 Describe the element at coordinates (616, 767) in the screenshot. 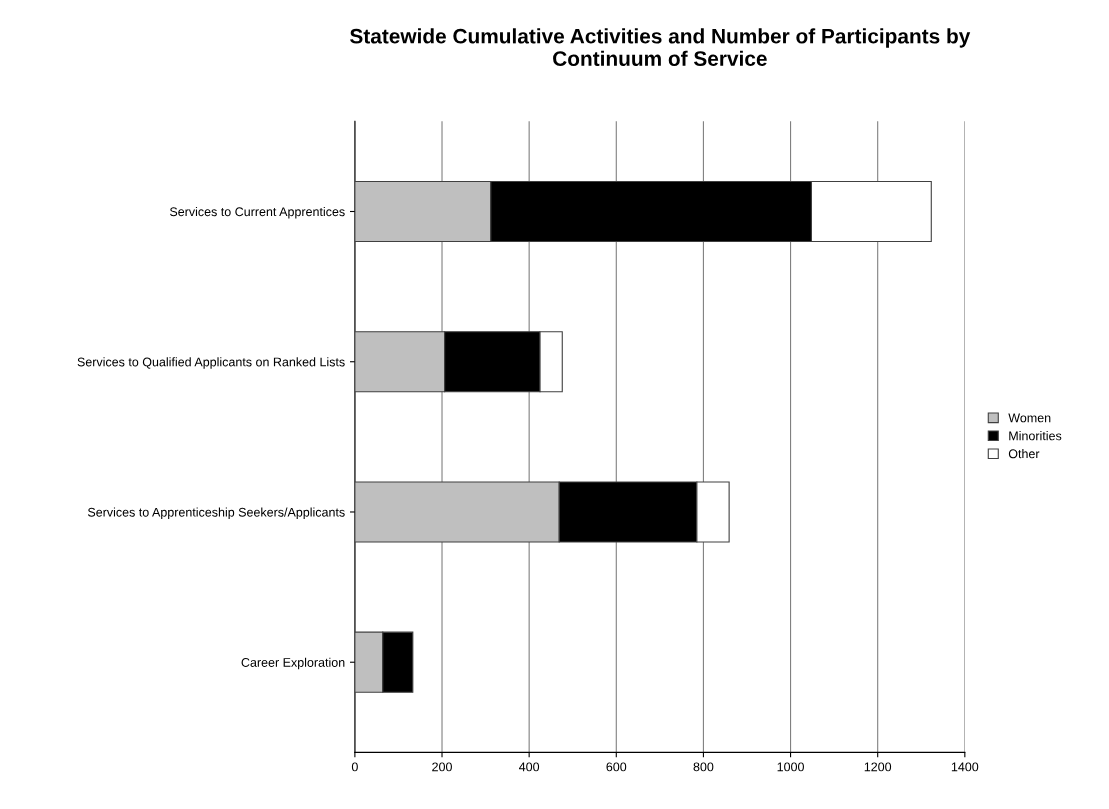

I see `x-tick-label: 600` at that location.